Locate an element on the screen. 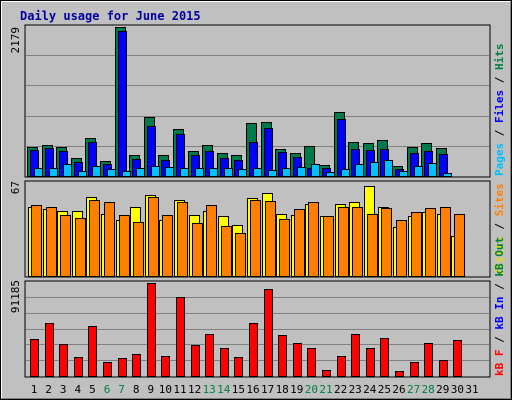  x-tick-label-day-21: 21 is located at coordinates (325, 389).